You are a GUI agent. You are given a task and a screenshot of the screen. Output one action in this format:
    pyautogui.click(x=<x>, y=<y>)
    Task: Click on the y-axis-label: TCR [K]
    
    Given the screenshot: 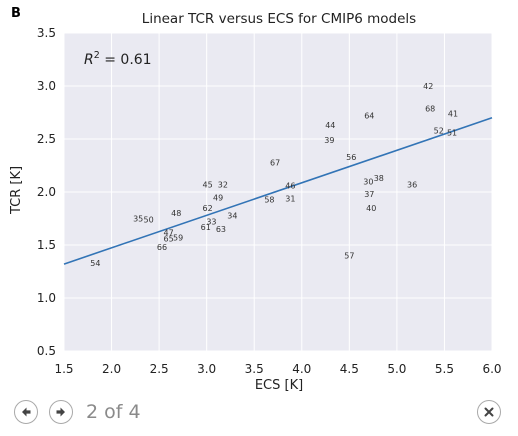 What is the action you would take?
    pyautogui.click(x=16, y=190)
    